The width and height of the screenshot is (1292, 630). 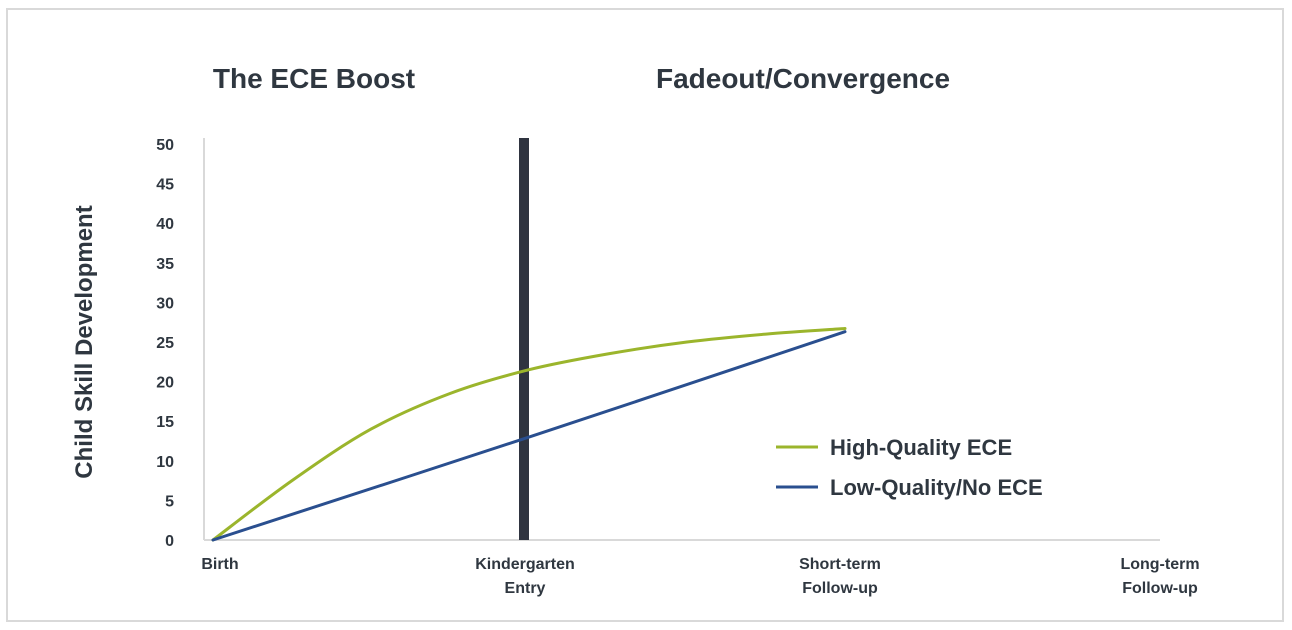 What do you see at coordinates (169, 501) in the screenshot?
I see `y-tick-label: 5` at bounding box center [169, 501].